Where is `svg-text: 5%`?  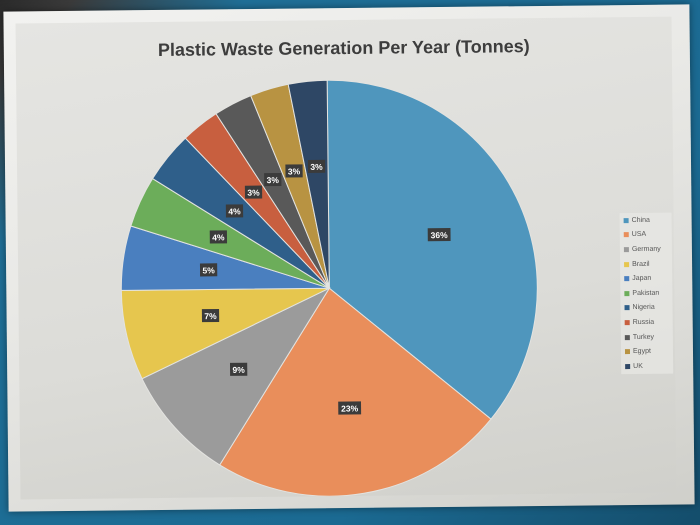 svg-text: 5% is located at coordinates (208, 270).